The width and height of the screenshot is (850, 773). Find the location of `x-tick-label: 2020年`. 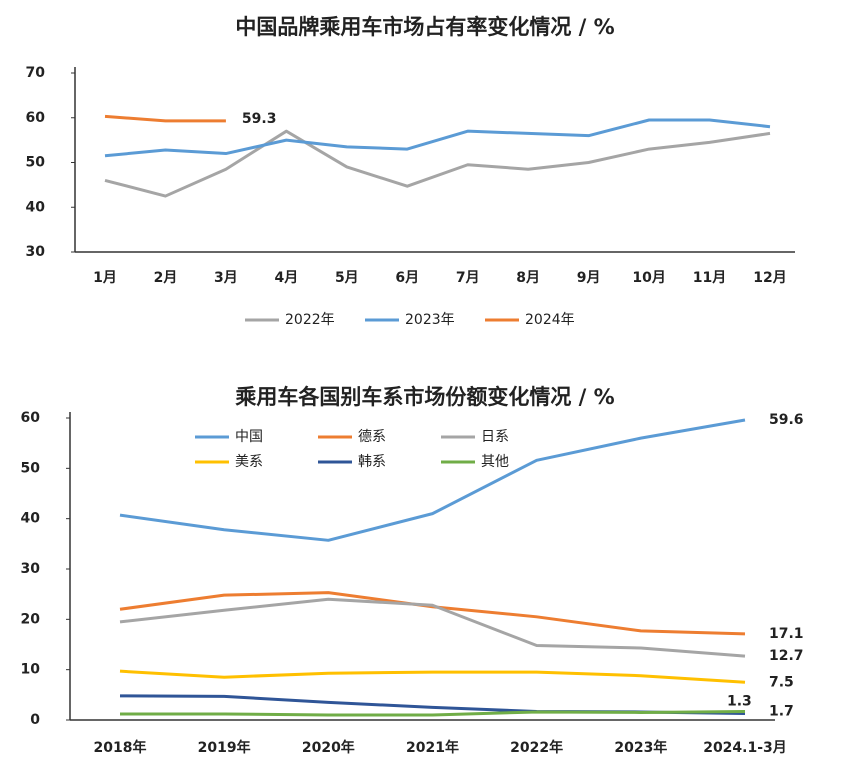

x-tick-label: 2020年 is located at coordinates (328, 747).